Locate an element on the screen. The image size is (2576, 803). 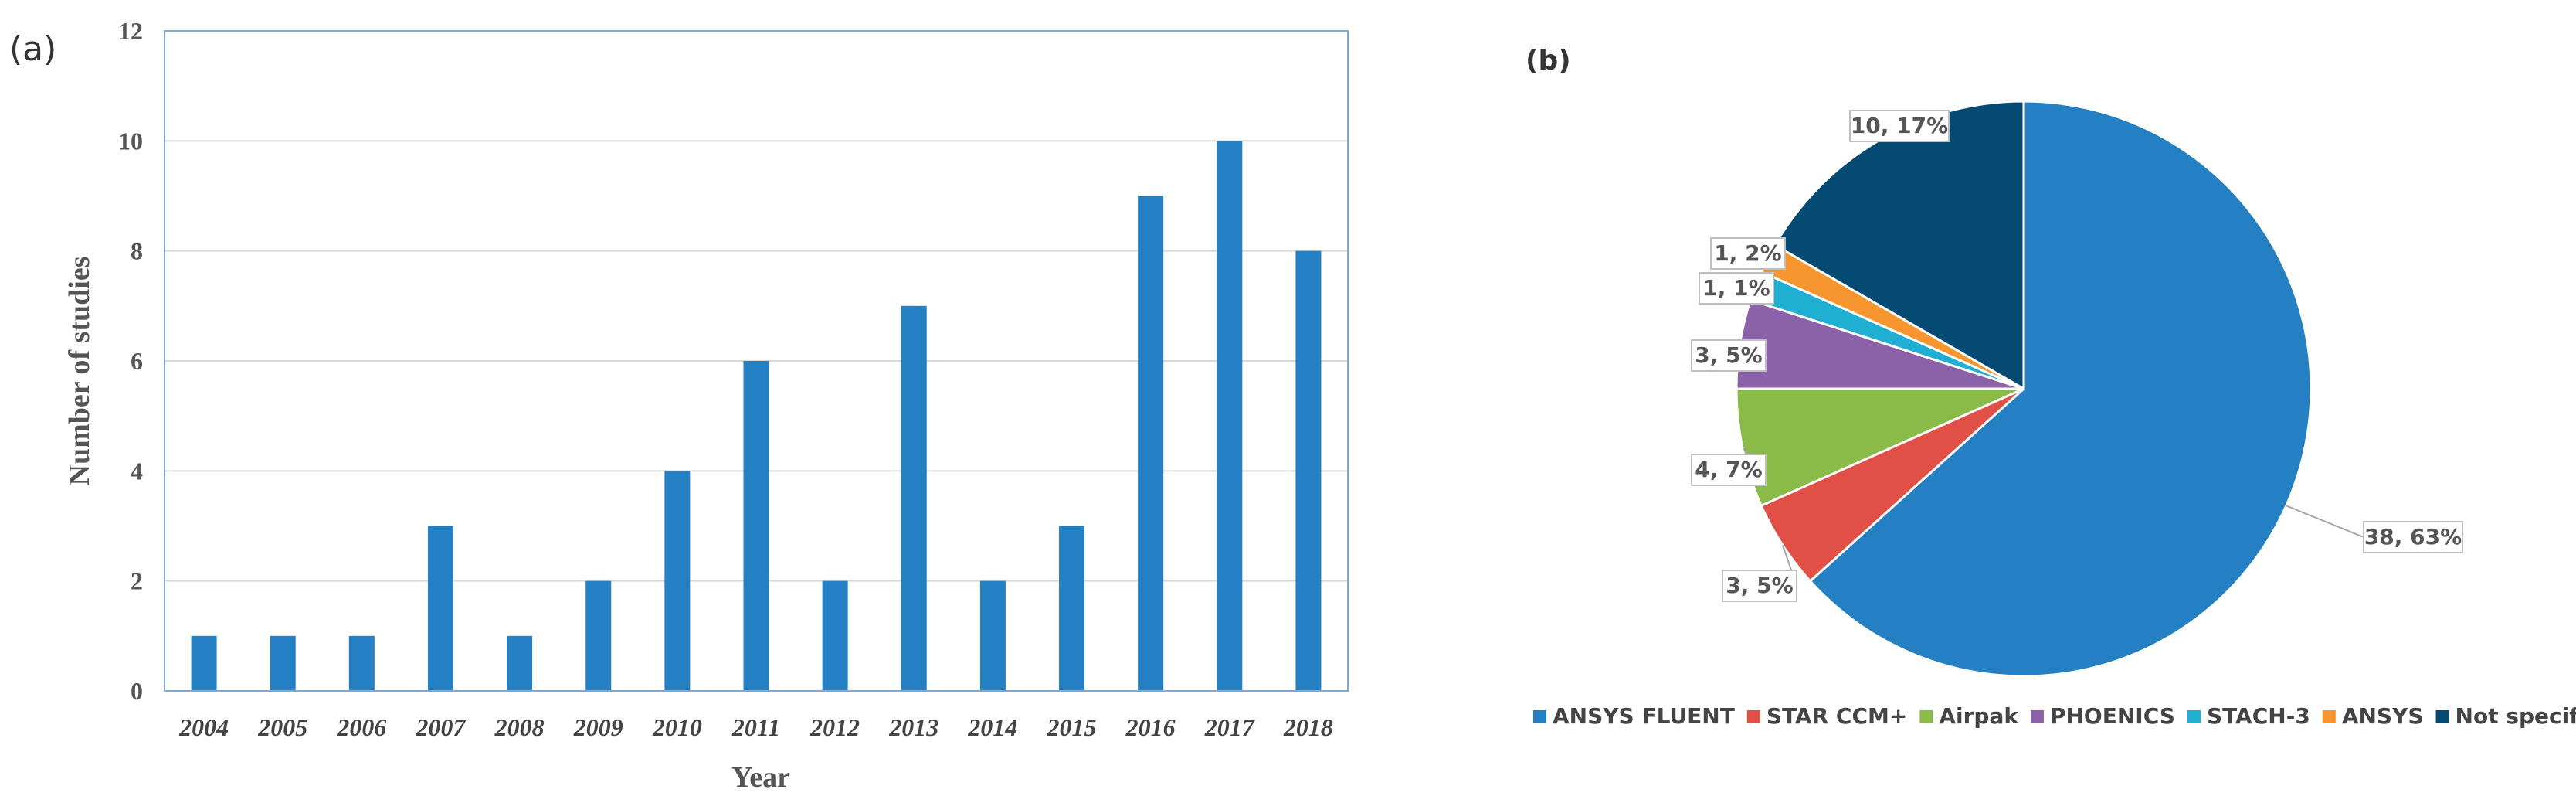
y-tick-label: 4 is located at coordinates (137, 471).